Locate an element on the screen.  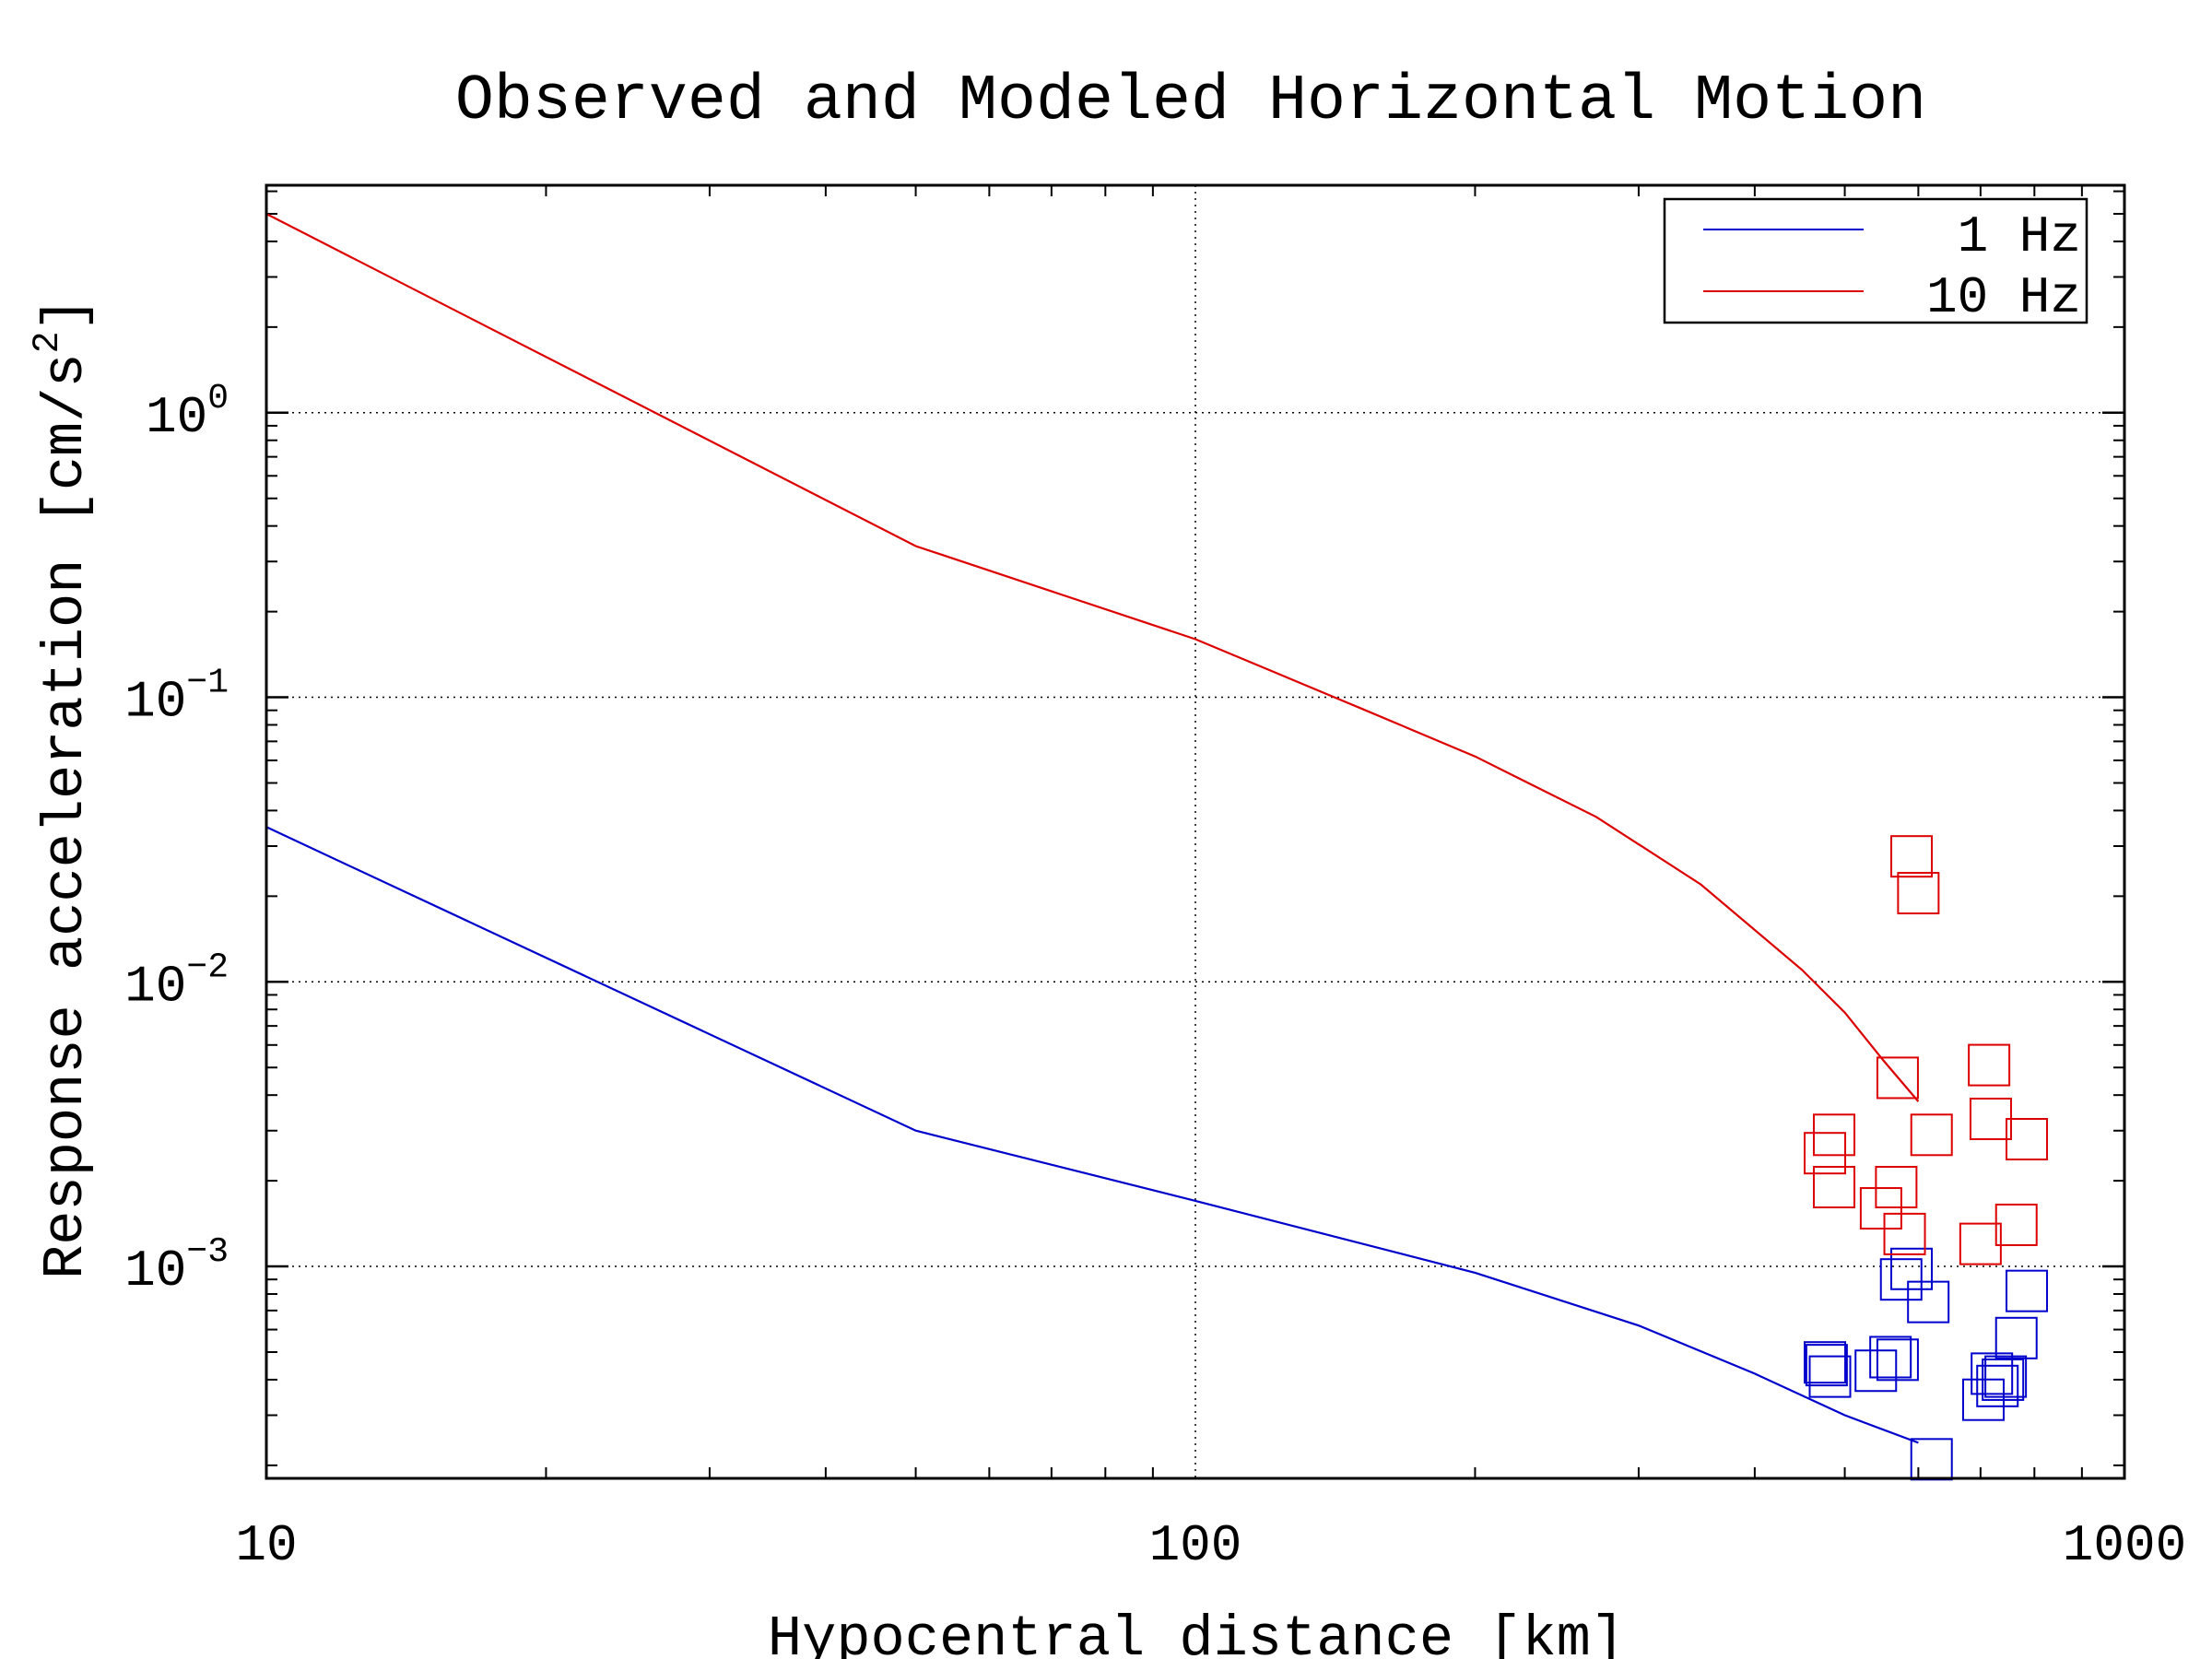
x-tick-label: 10 is located at coordinates (266, 1545).